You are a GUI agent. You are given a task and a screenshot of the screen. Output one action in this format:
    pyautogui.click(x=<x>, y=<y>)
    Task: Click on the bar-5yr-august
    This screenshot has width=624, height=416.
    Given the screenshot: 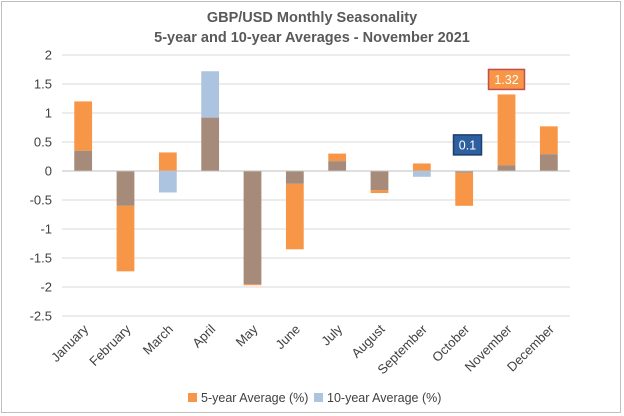 What is the action you would take?
    pyautogui.click(x=379, y=192)
    